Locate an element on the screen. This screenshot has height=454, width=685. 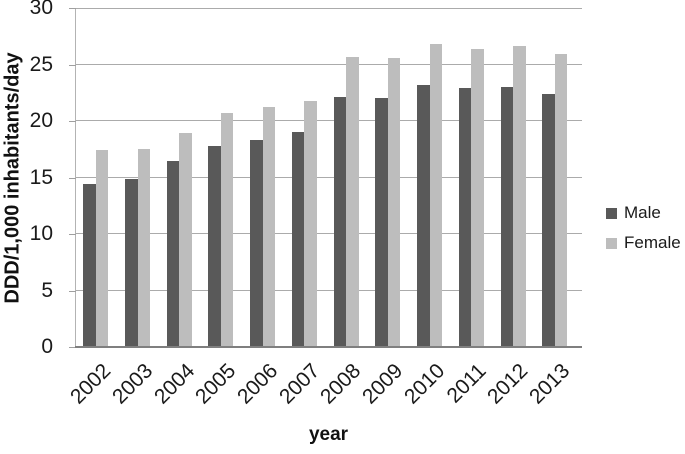
y-tick-label-10: 10 is located at coordinates (41, 233).